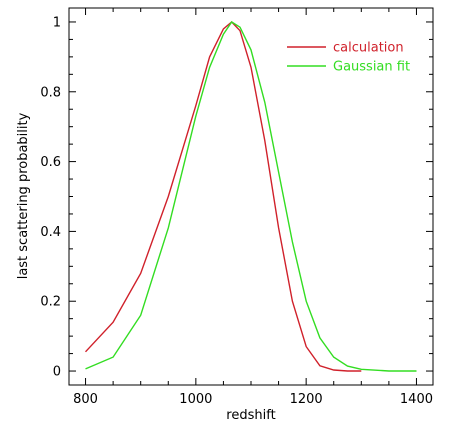  What do you see at coordinates (195, 399) in the screenshot?
I see `x-tick-label: 1000` at bounding box center [195, 399].